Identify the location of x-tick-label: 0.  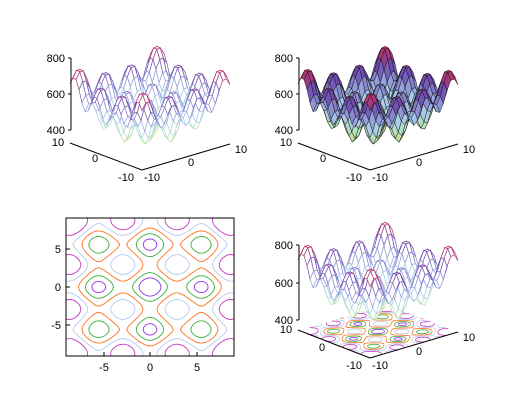
(191, 163).